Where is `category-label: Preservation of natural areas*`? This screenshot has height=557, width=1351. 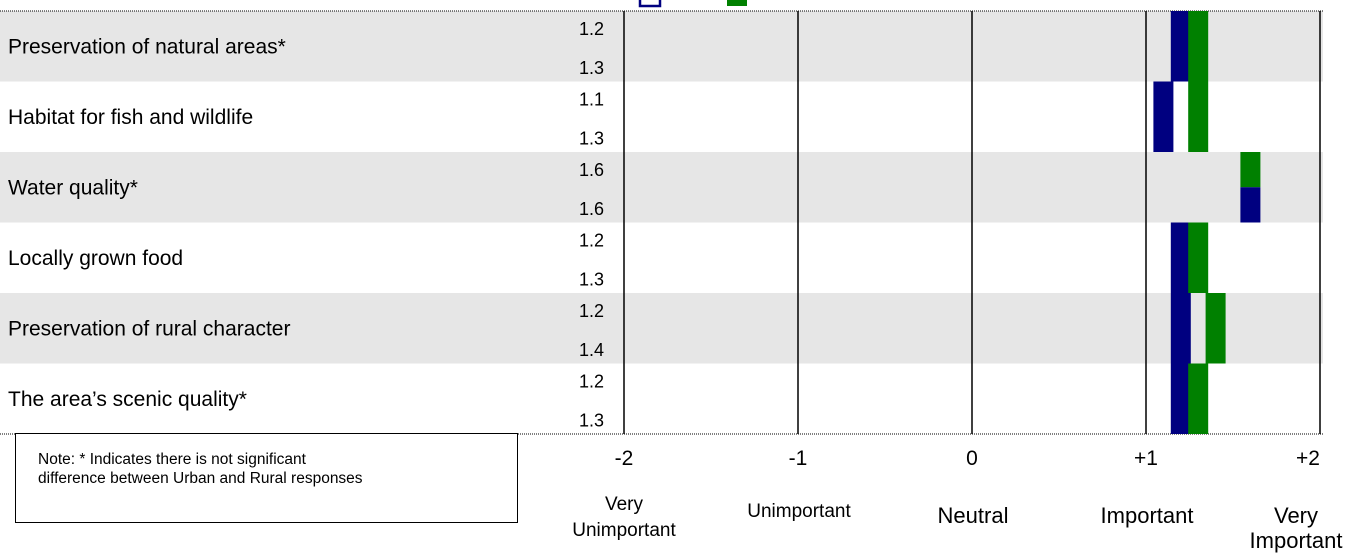 category-label: Preservation of natural areas* is located at coordinates (147, 46).